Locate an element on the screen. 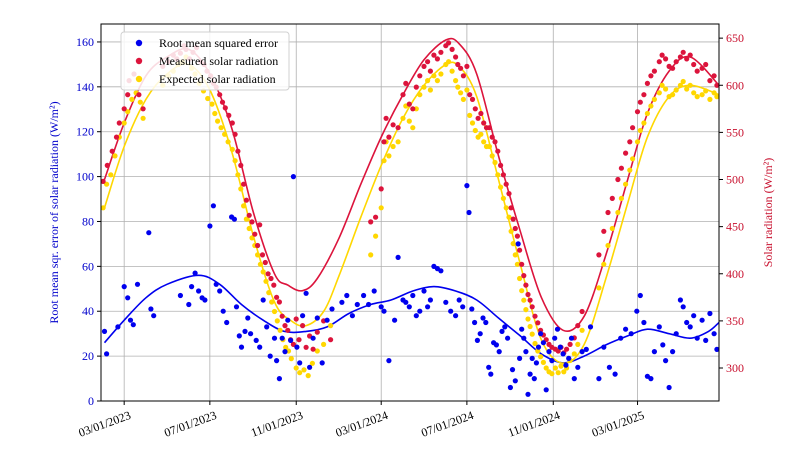 This screenshot has height=450, width=800. x-tick-label: 03/01/2023 is located at coordinates (105, 424).